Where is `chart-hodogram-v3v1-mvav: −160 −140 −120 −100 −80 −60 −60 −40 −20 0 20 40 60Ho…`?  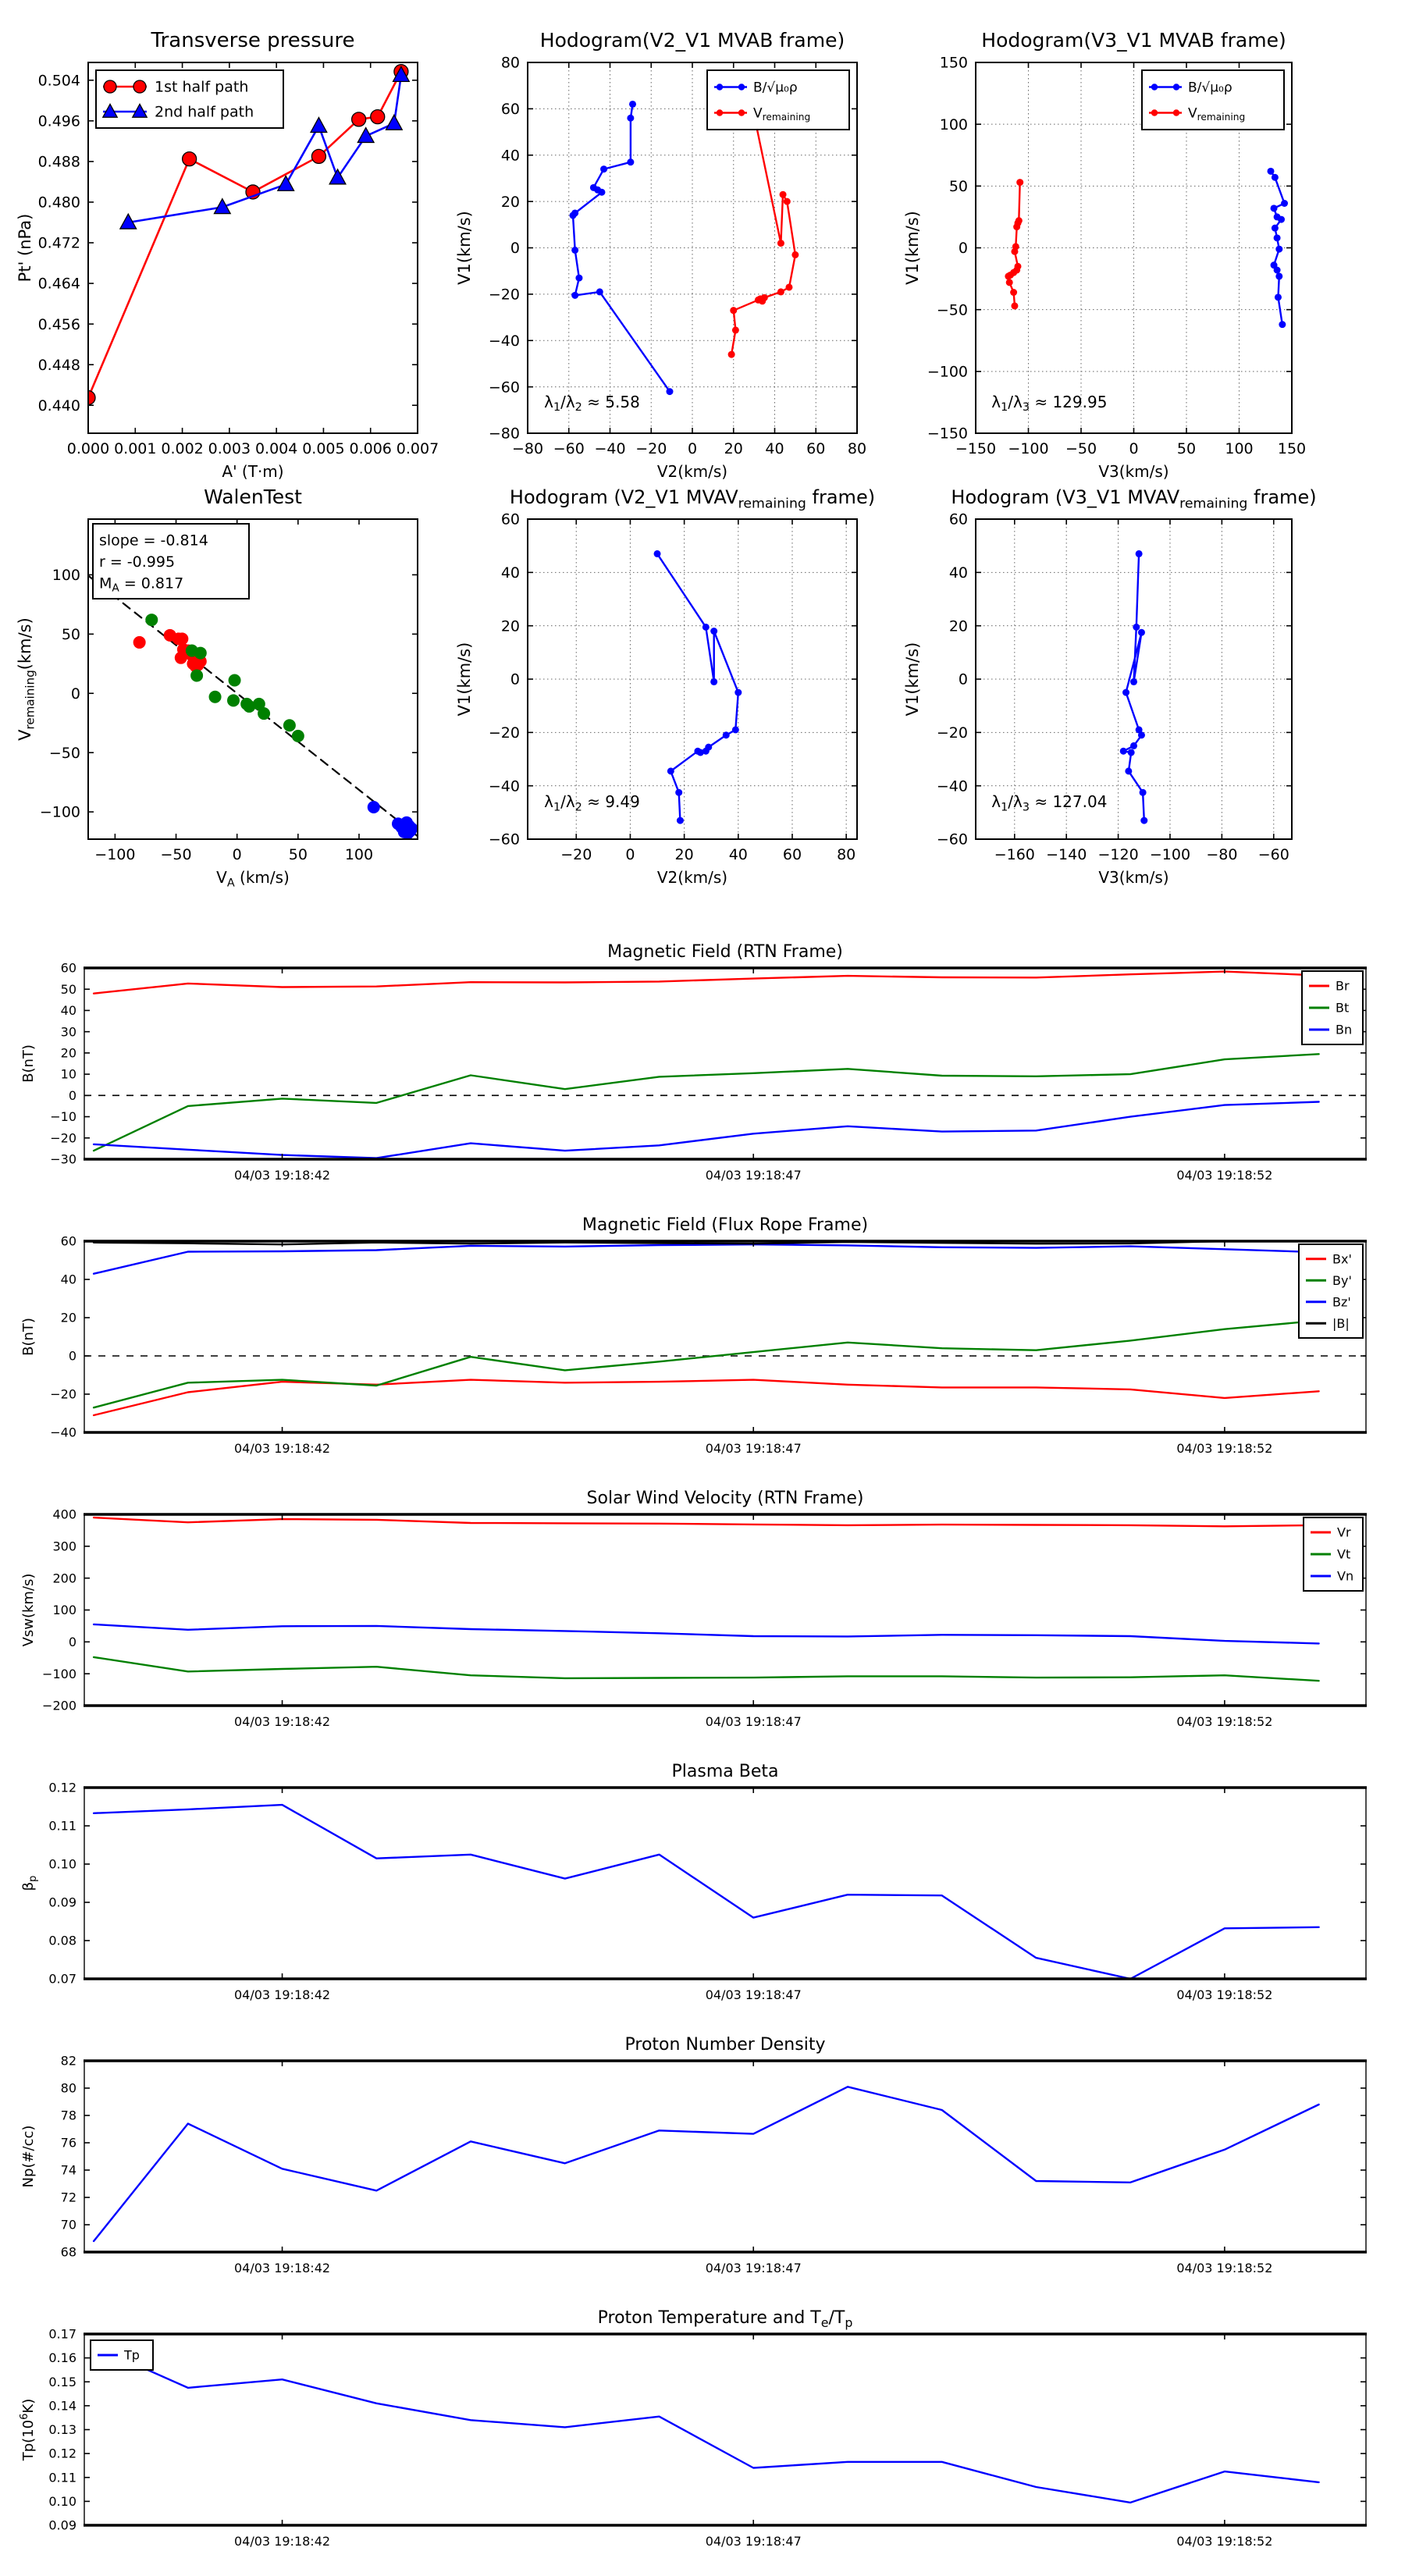 chart-hodogram-v3v1-mvav: −160 −140 −120 −100 −80 −60 −60 −40 −20 0 20 40 60Ho… is located at coordinates (1110, 686).